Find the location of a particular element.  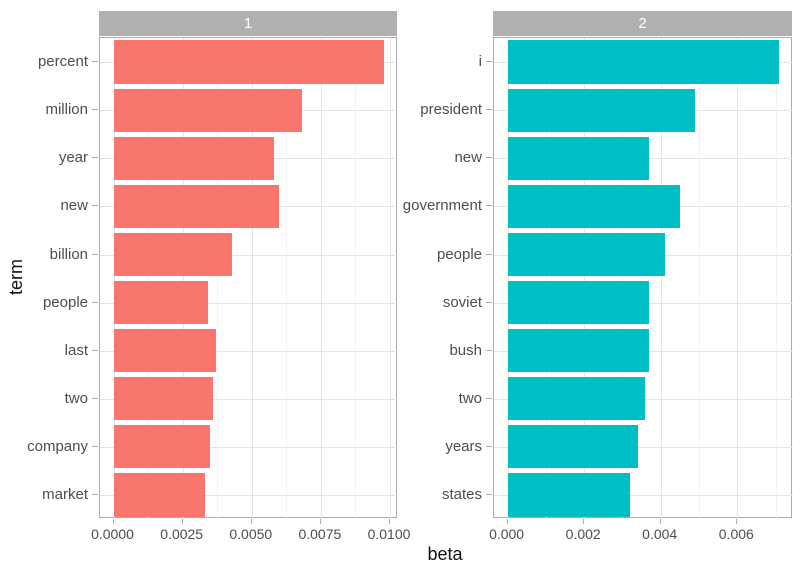

category-label-new: new is located at coordinates (74, 206).